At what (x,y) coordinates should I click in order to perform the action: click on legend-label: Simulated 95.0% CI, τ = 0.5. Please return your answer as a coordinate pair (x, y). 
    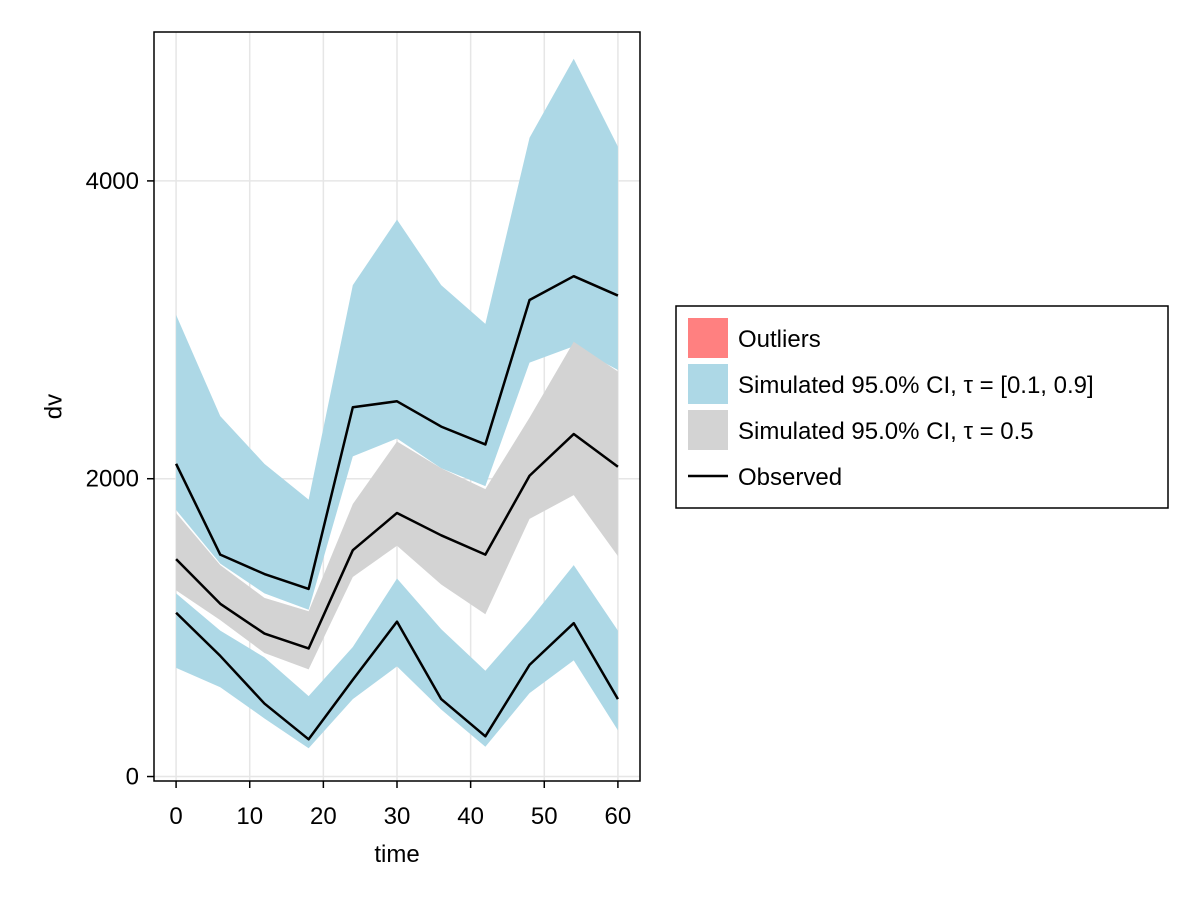
    Looking at the image, I should click on (886, 431).